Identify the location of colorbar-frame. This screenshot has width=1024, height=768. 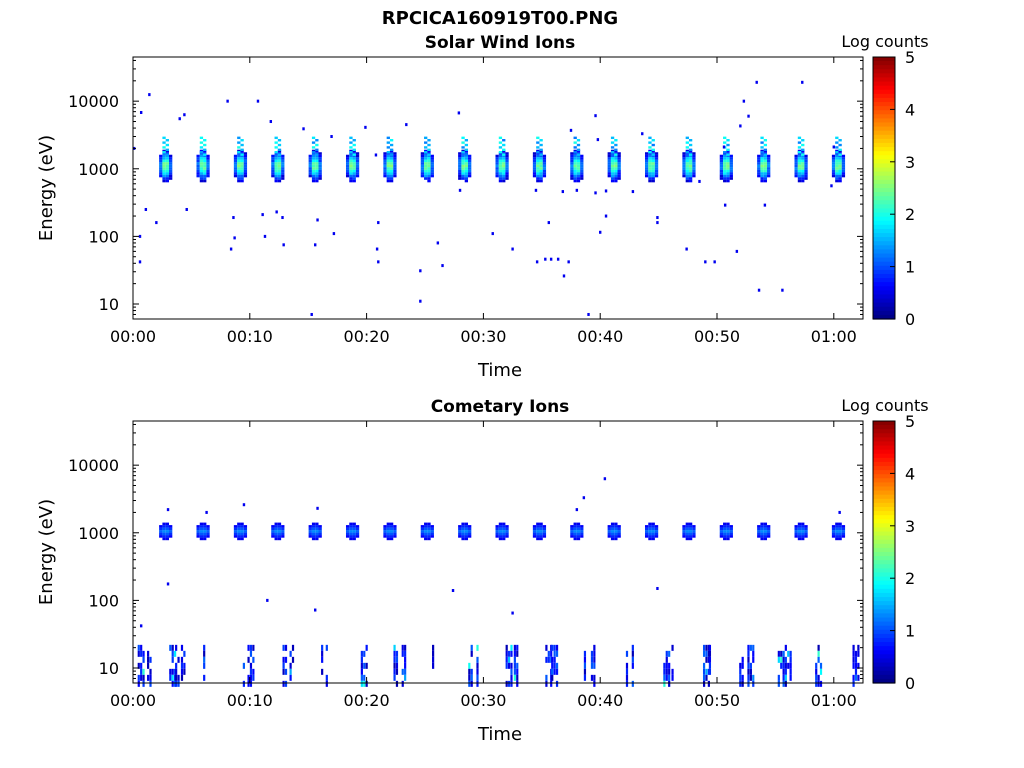
(884, 188).